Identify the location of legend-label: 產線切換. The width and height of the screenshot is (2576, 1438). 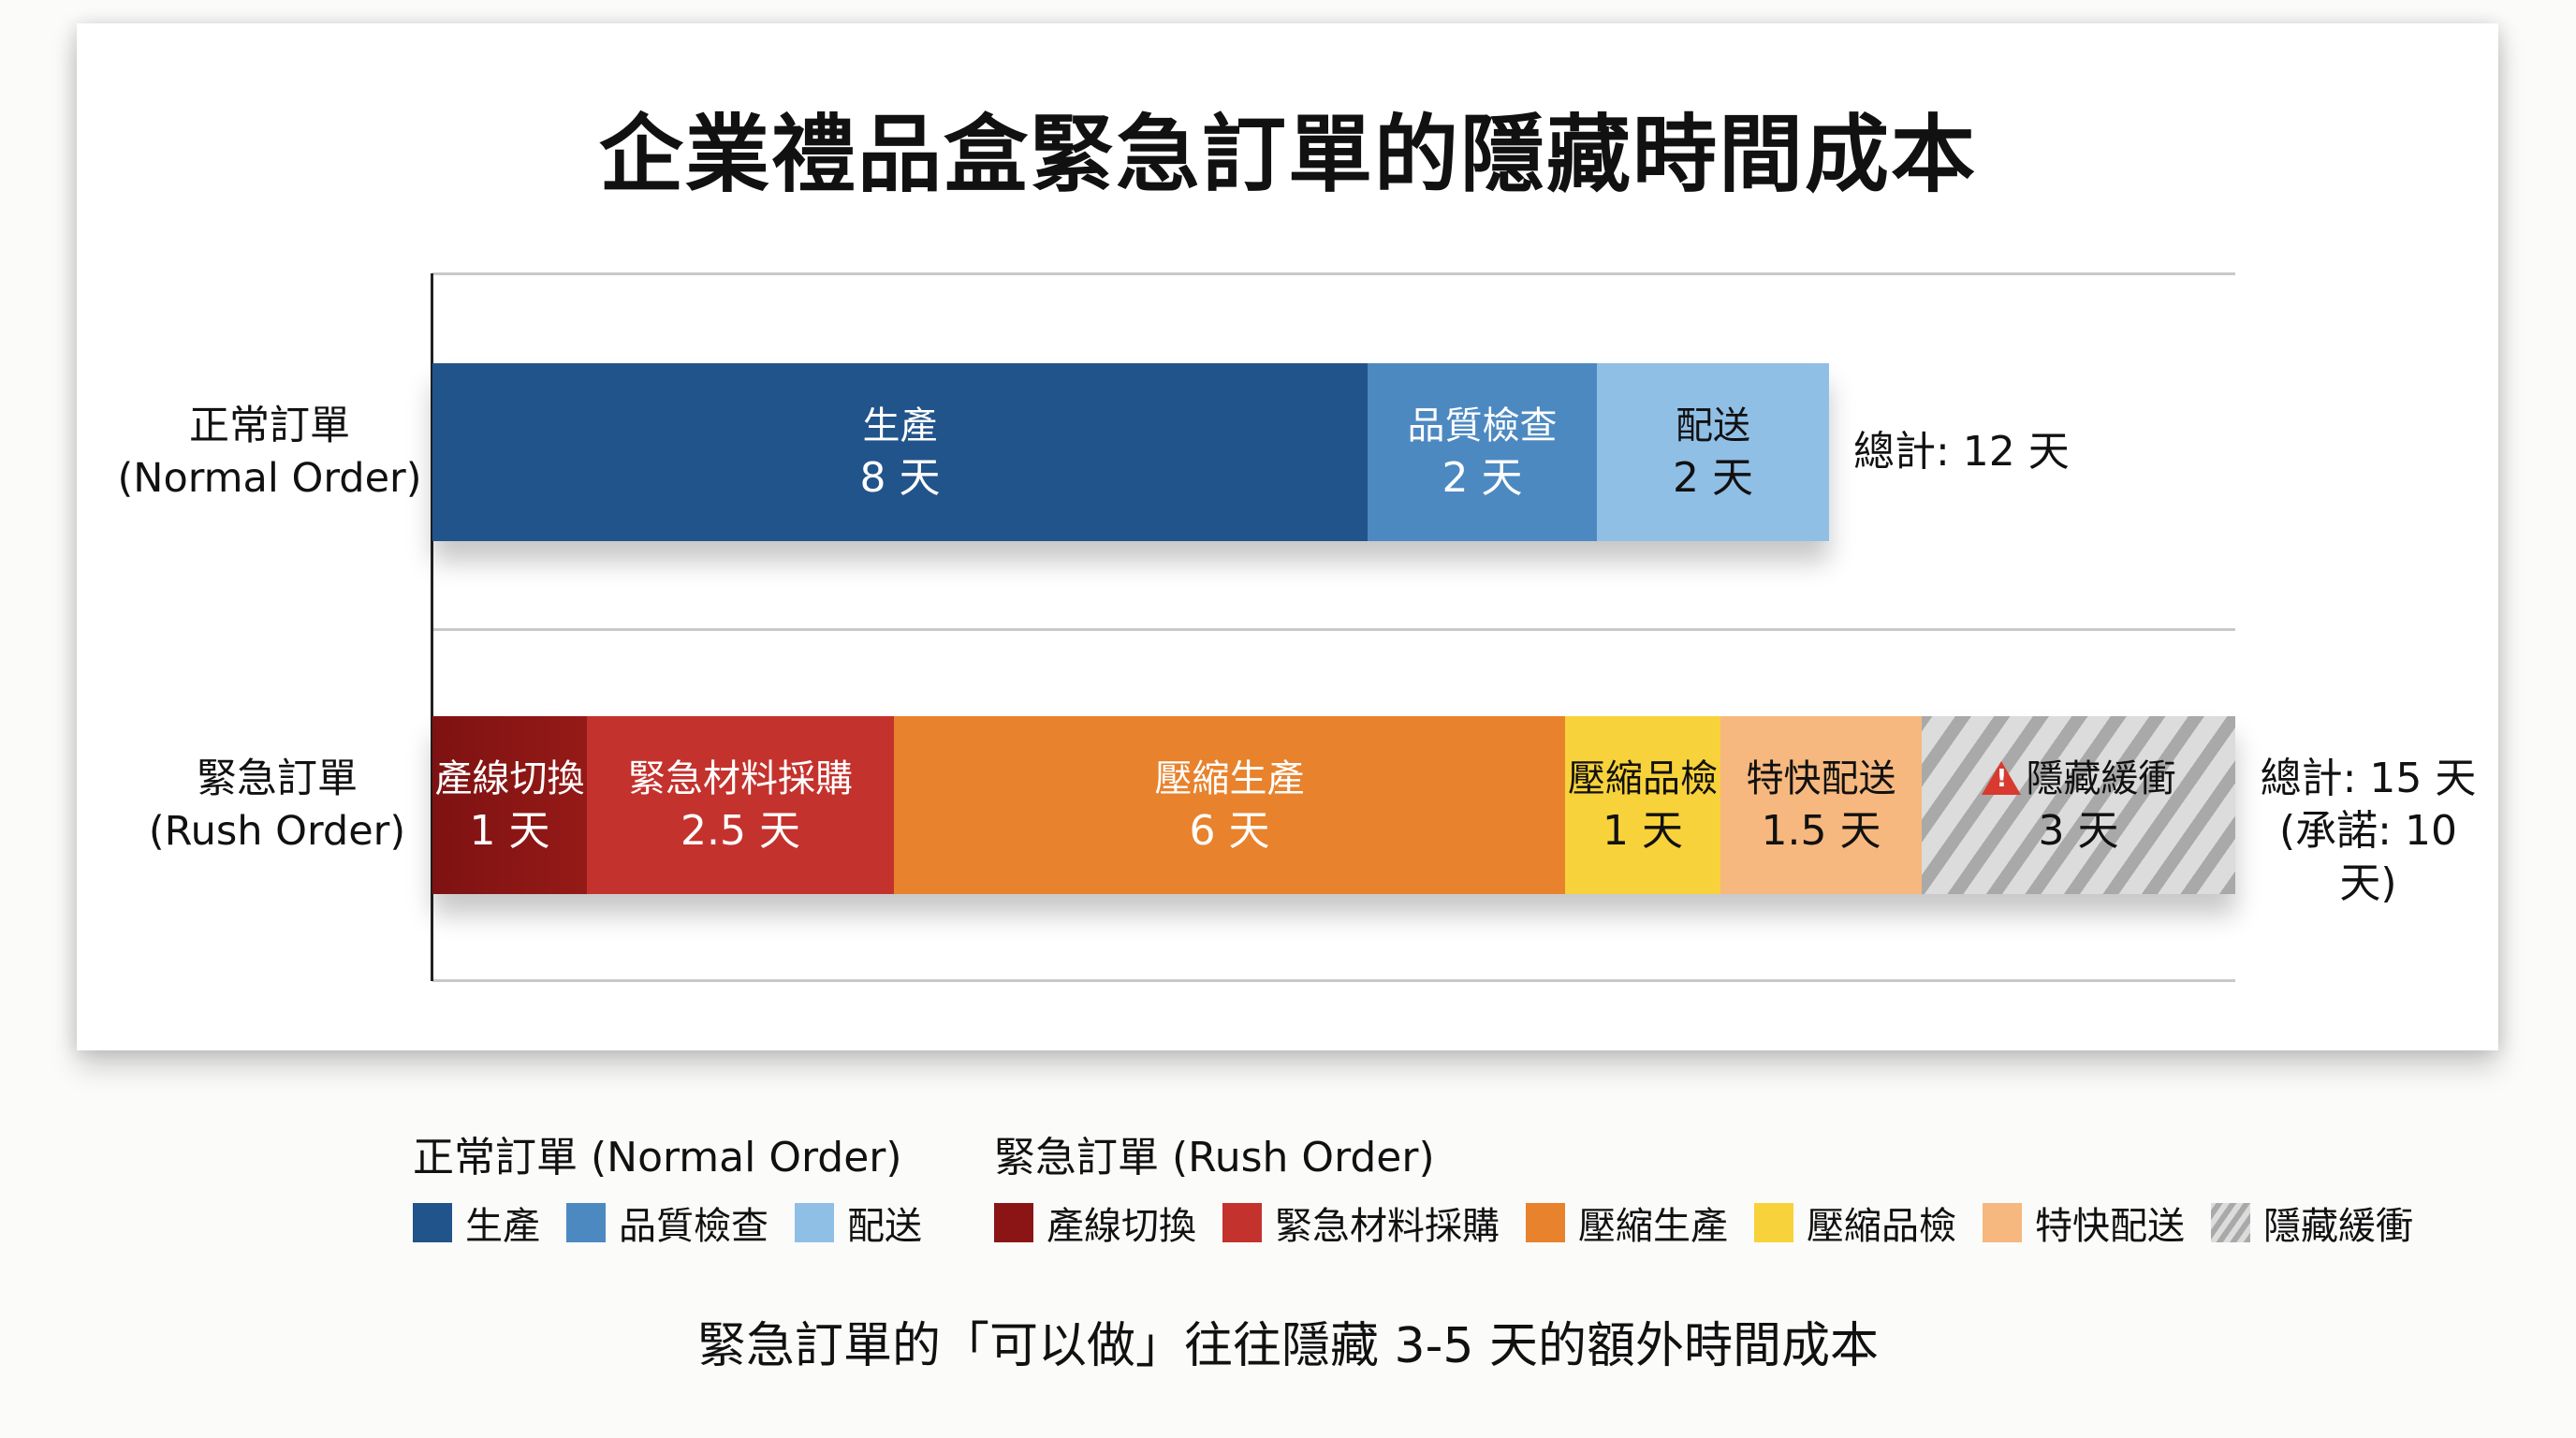
(1121, 1226).